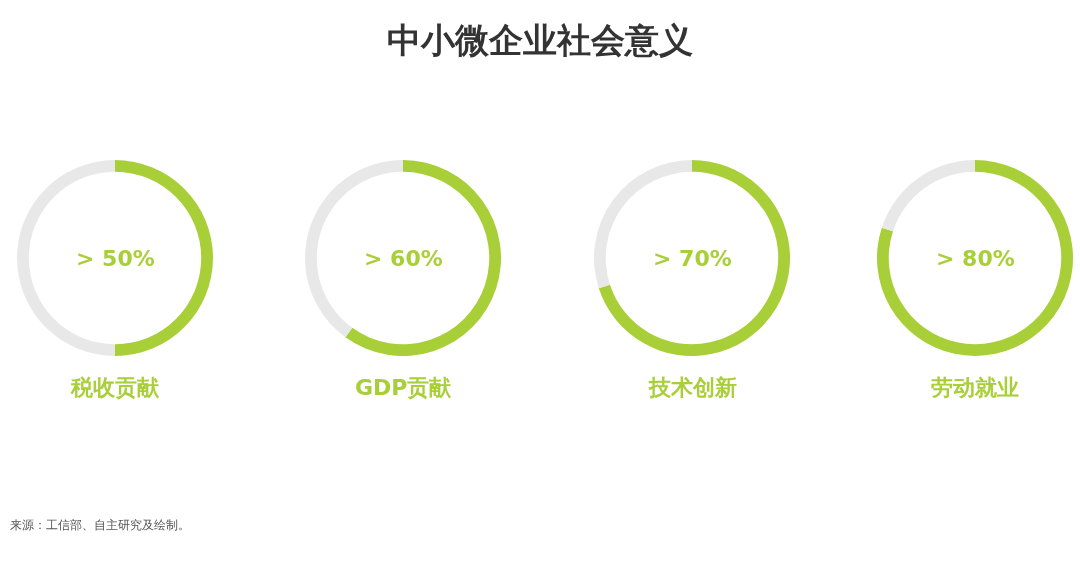 This screenshot has height=579, width=1080. What do you see at coordinates (540, 40) in the screenshot?
I see `text: 中小微企业社会意义` at bounding box center [540, 40].